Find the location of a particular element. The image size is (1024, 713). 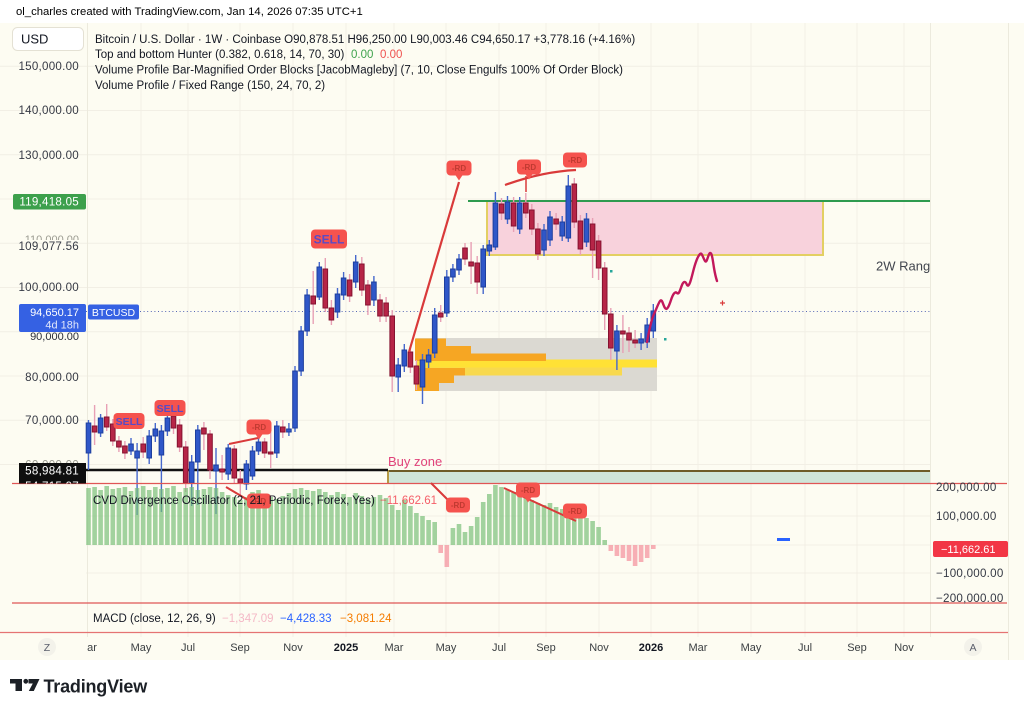

svg-text: 2026 is located at coordinates (651, 648).